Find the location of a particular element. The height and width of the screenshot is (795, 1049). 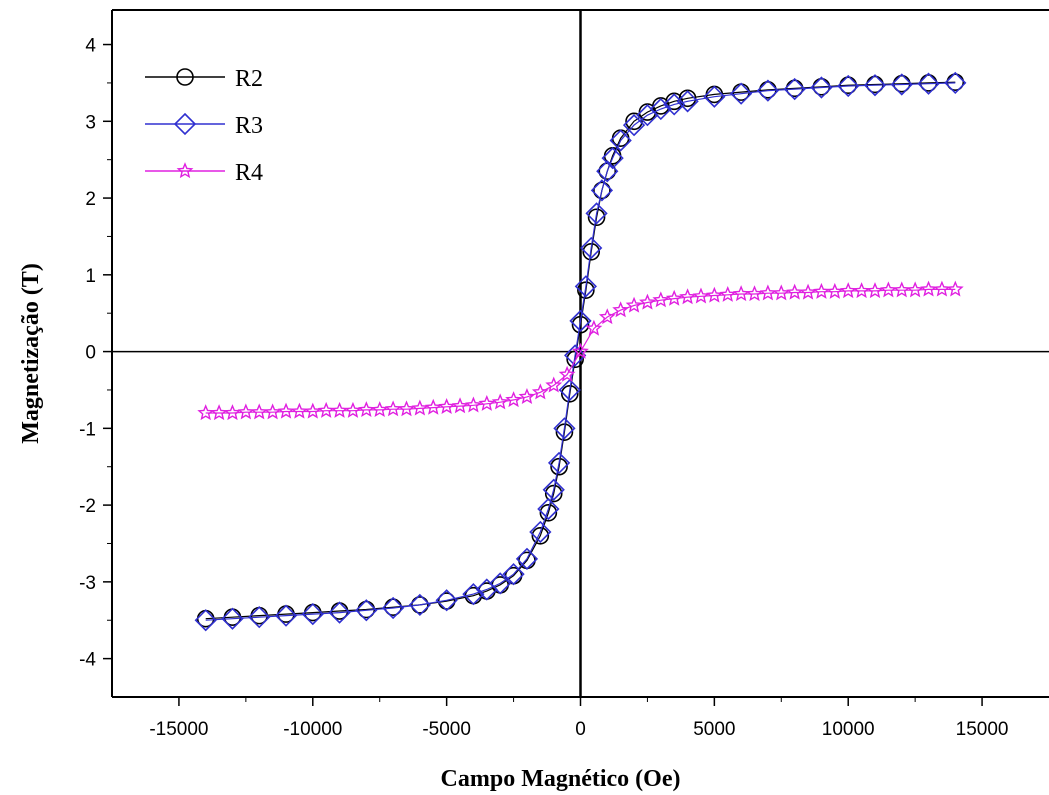

series-r4 is located at coordinates (580, 350).